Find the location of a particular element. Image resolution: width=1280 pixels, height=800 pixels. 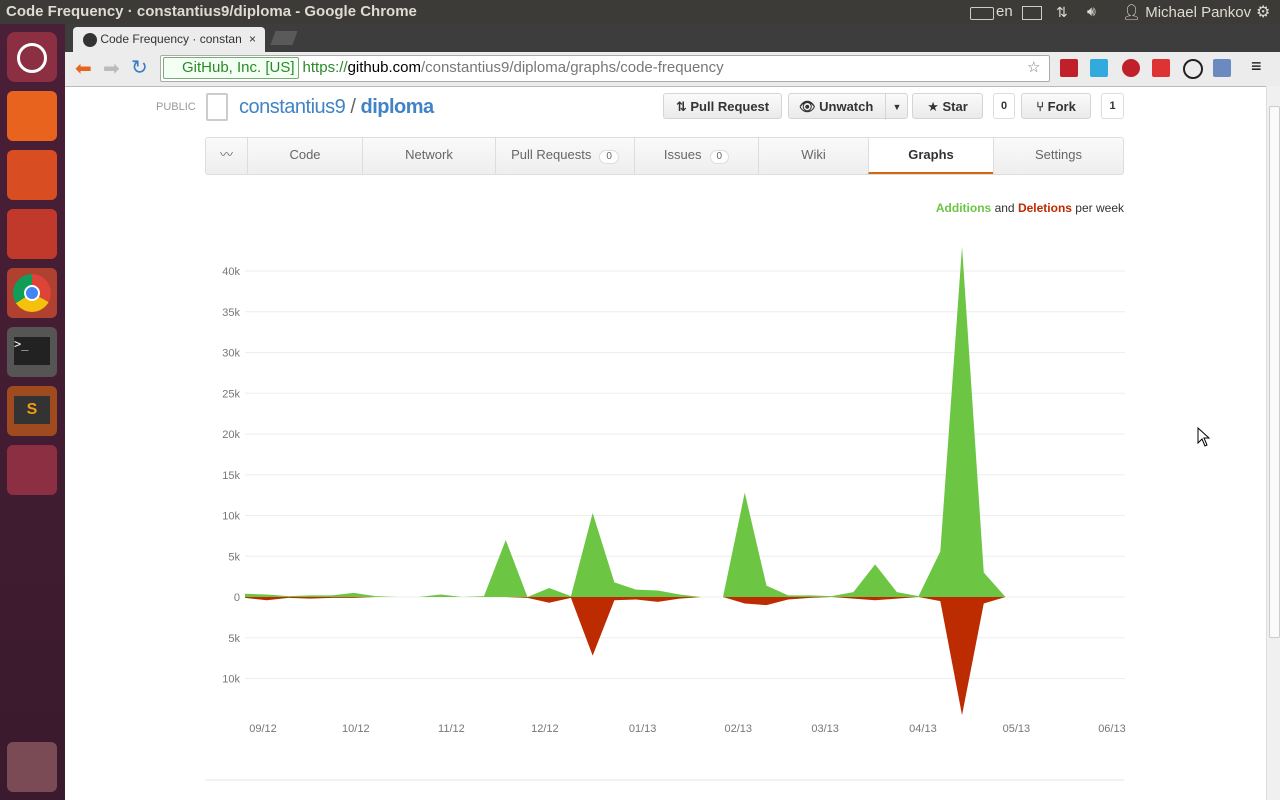

fork-button: ⑂ Fork is located at coordinates (1056, 106).